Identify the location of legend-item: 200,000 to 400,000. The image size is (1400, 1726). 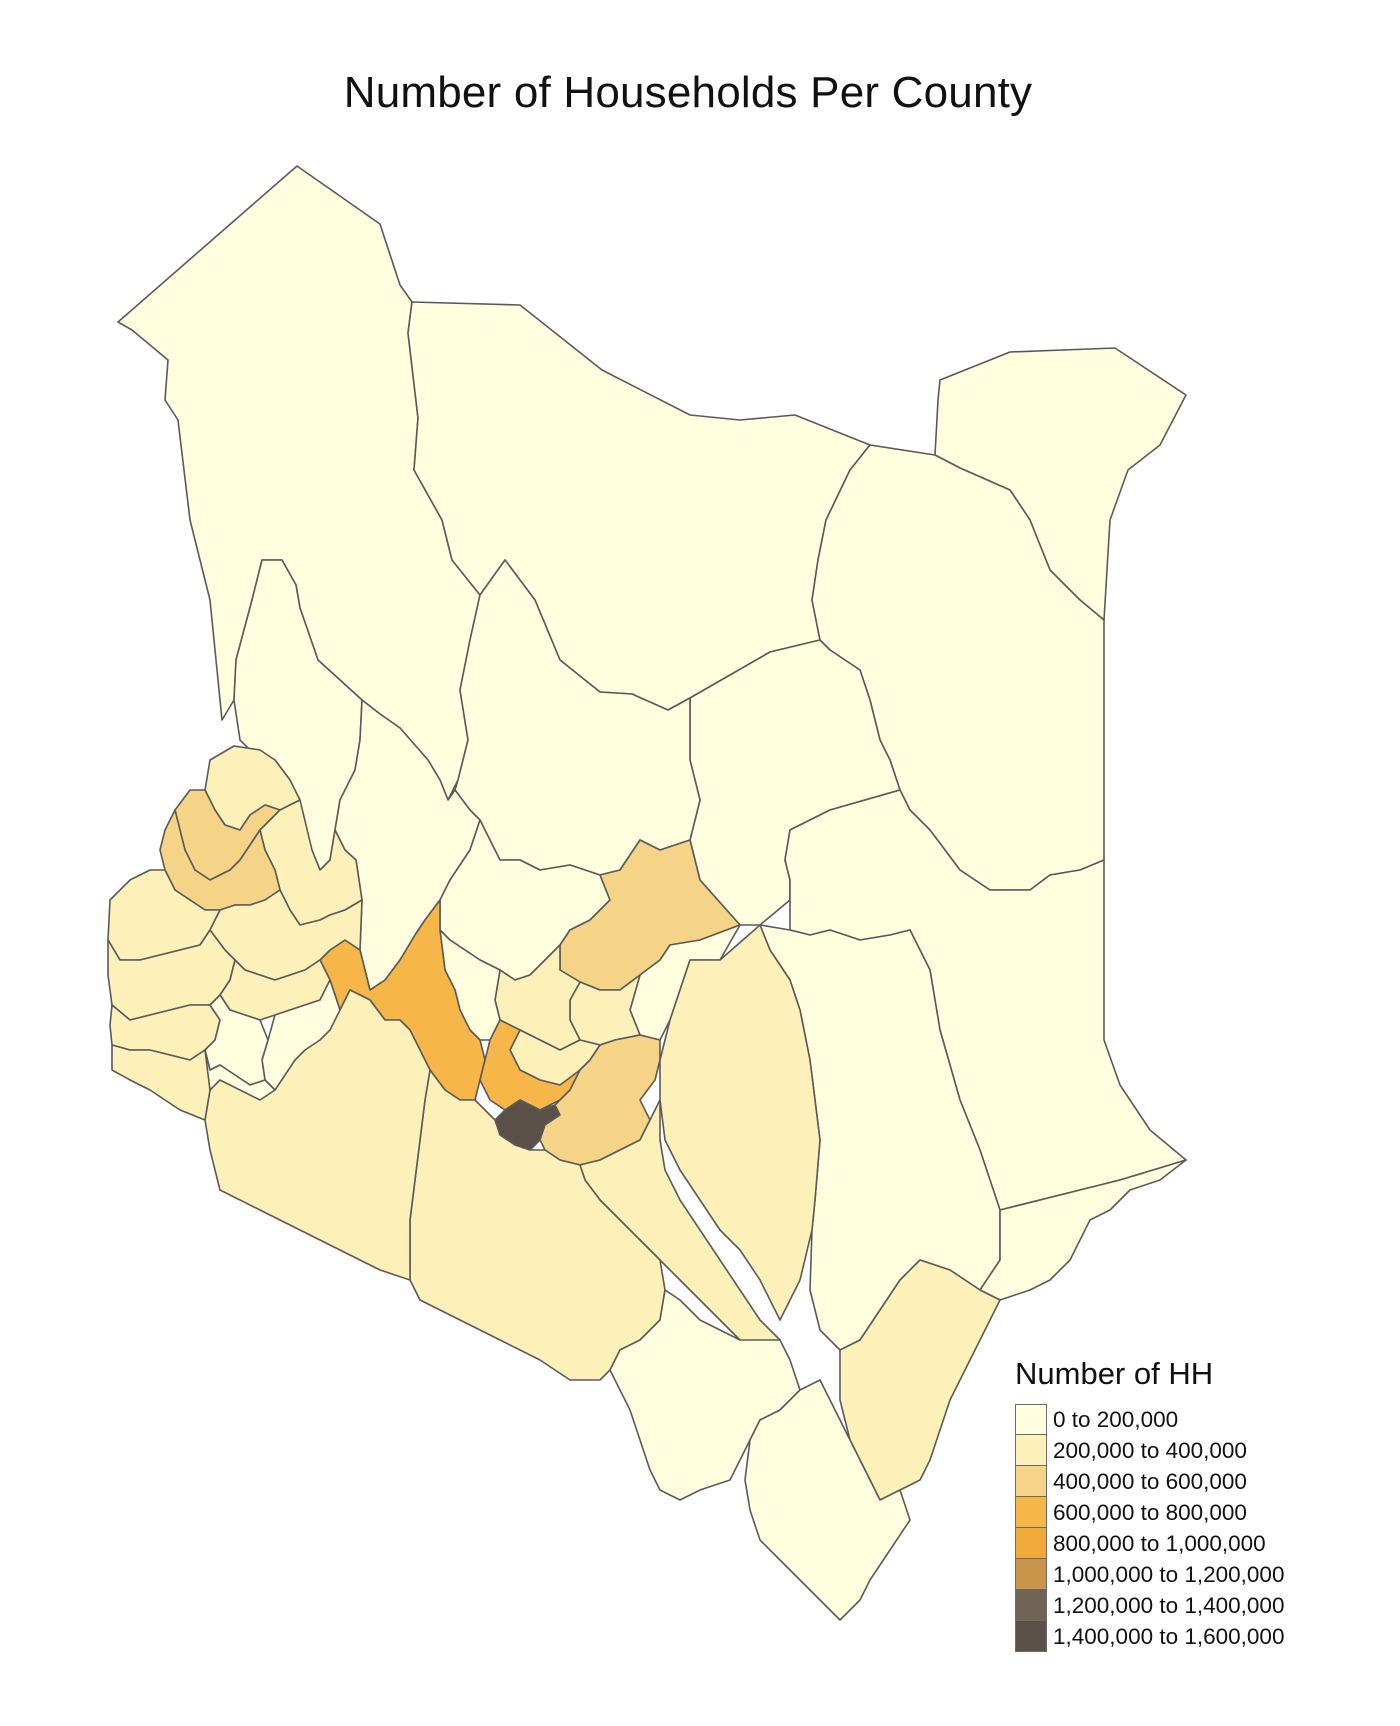
(1149, 1450).